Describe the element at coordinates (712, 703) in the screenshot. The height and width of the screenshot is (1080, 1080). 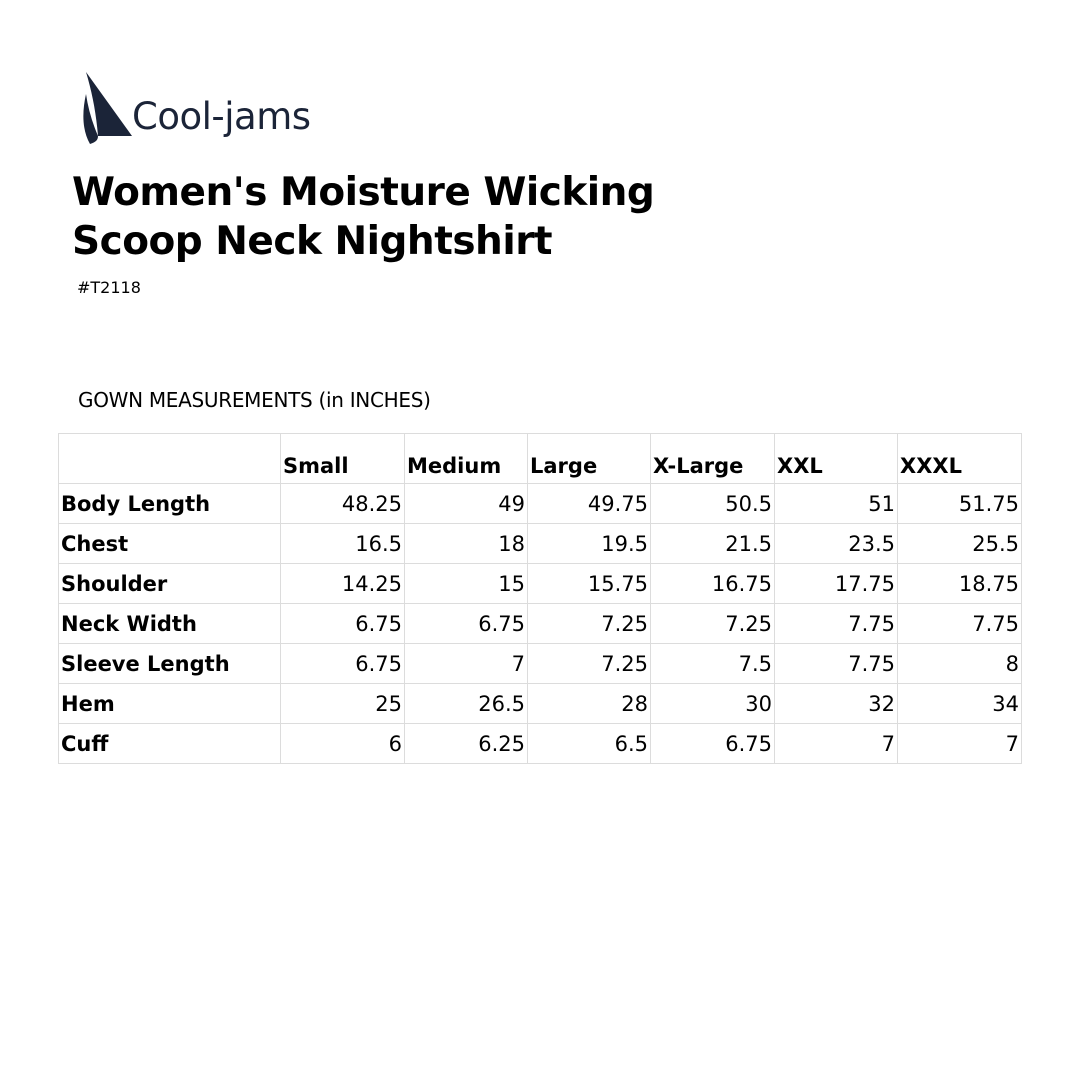
I see `measurement-cell: 30` at that location.